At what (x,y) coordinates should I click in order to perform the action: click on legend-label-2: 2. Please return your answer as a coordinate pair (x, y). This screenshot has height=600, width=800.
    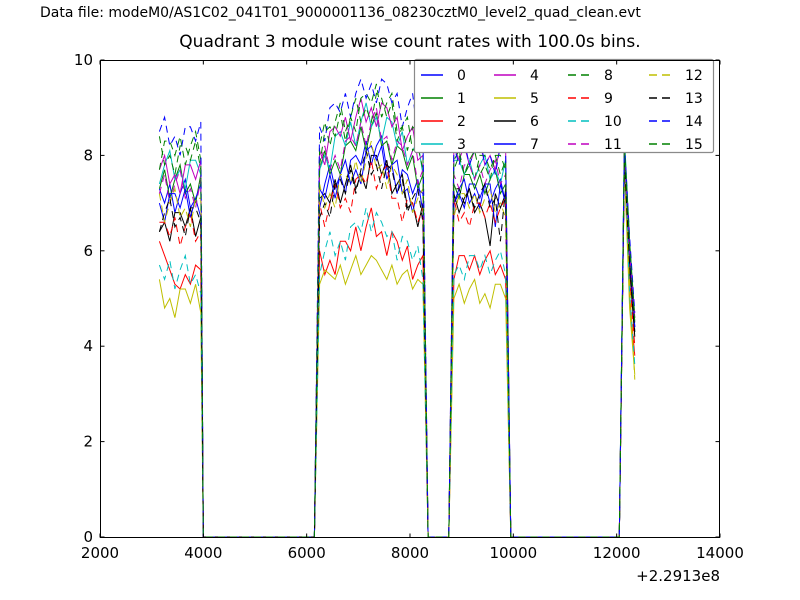
    Looking at the image, I should click on (461, 122).